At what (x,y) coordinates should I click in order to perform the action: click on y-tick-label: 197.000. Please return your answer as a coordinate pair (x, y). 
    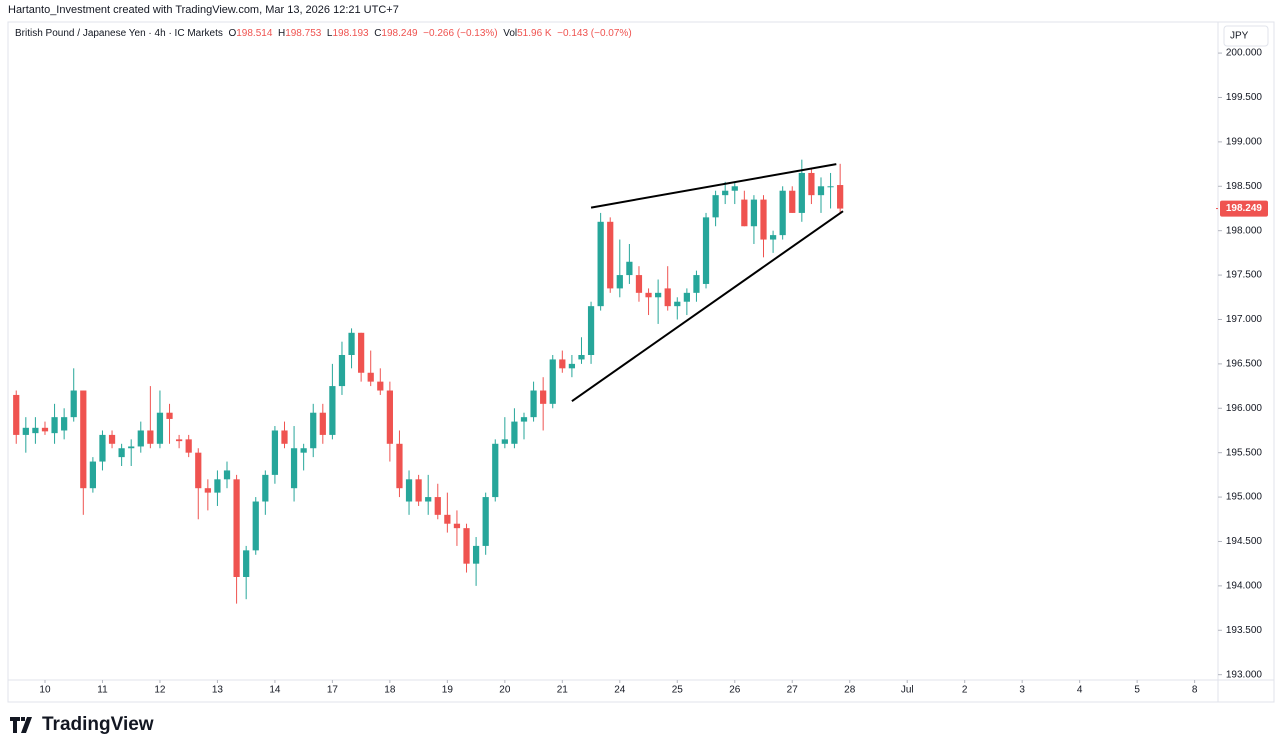
    Looking at the image, I should click on (1244, 319).